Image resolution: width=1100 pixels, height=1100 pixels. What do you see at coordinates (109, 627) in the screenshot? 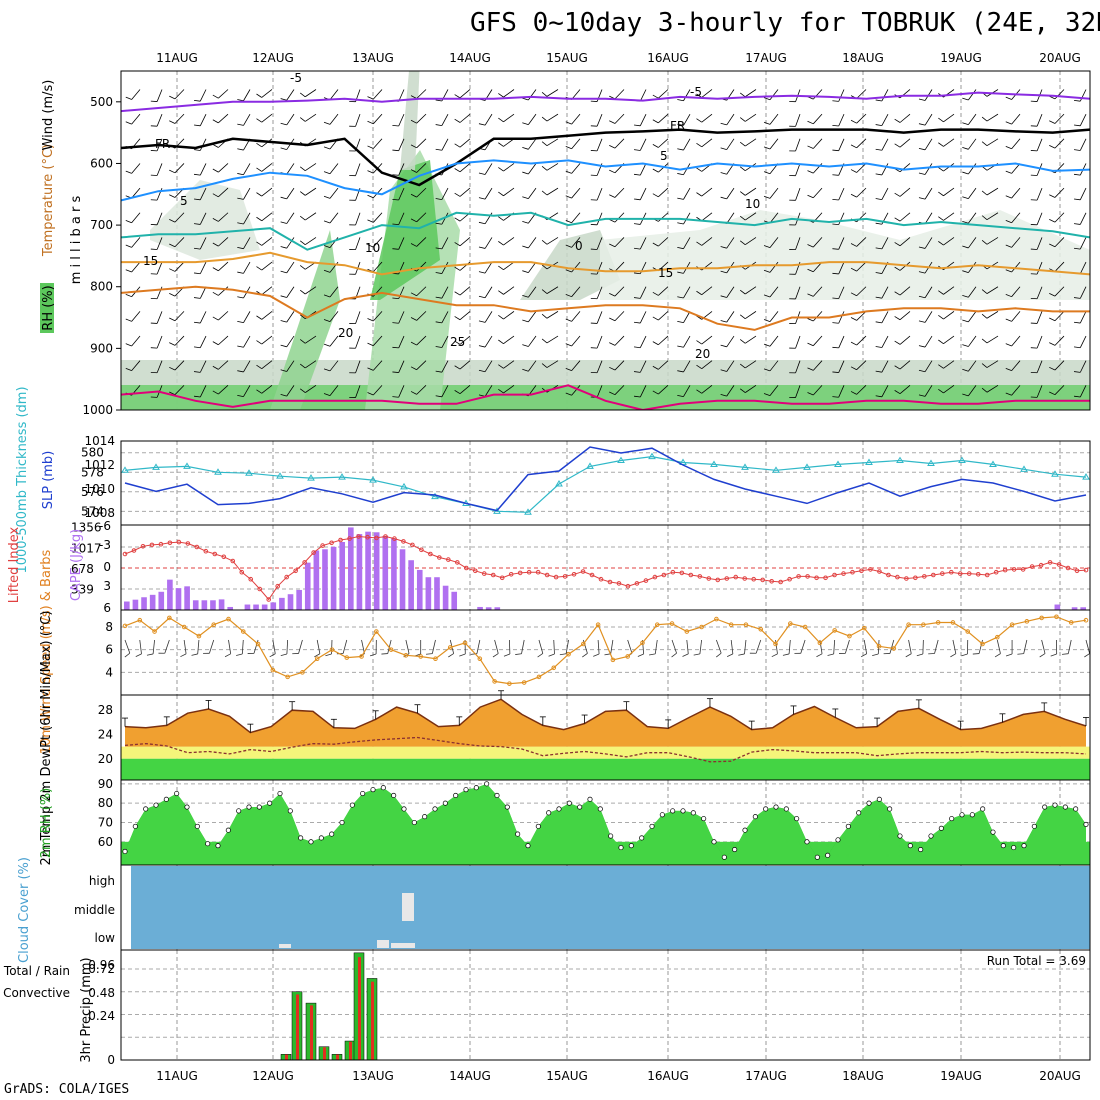
I see `wind-tick-label: 8` at bounding box center [109, 627].